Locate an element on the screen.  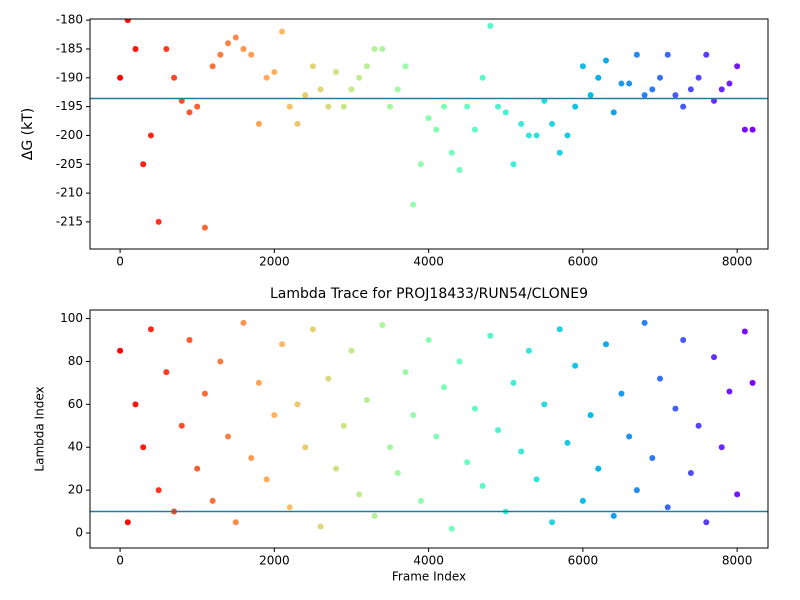
y-tick-label: -210 is located at coordinates (69, 193).